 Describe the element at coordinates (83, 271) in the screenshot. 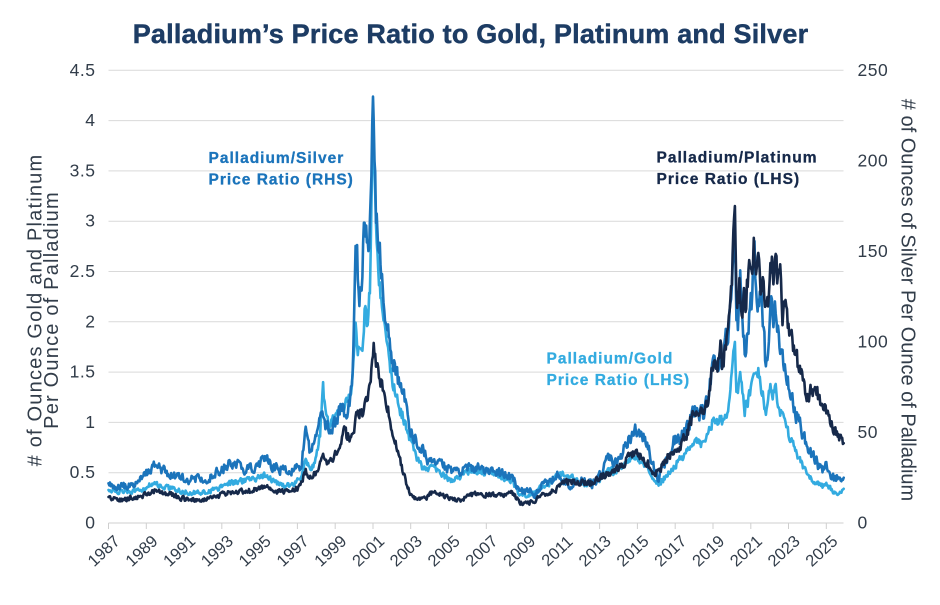

I see `svg-text: 2.5` at that location.